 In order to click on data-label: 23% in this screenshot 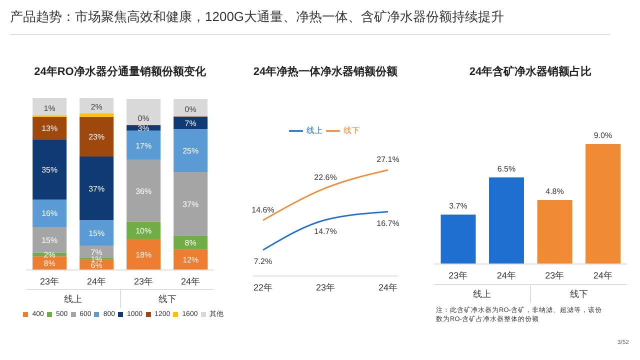, I will do `click(96, 137)`.